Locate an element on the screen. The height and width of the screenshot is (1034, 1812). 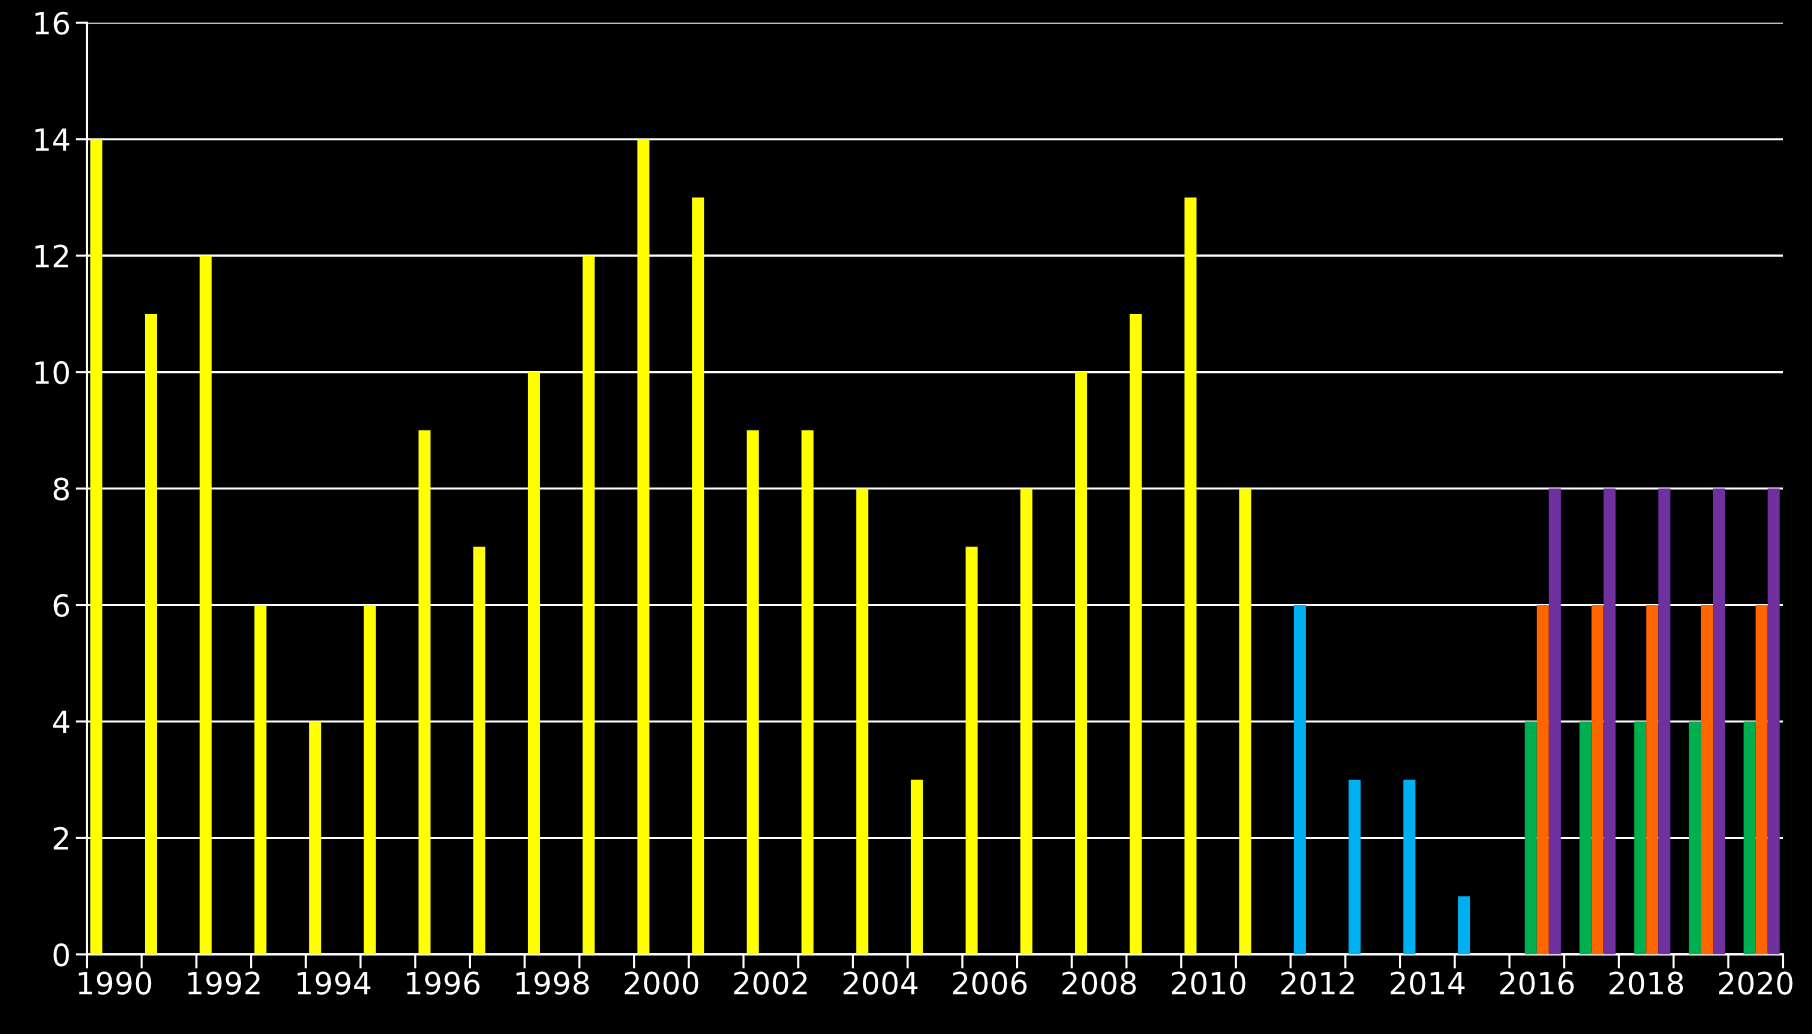
x-tick-label: 2002 is located at coordinates (770, 983).